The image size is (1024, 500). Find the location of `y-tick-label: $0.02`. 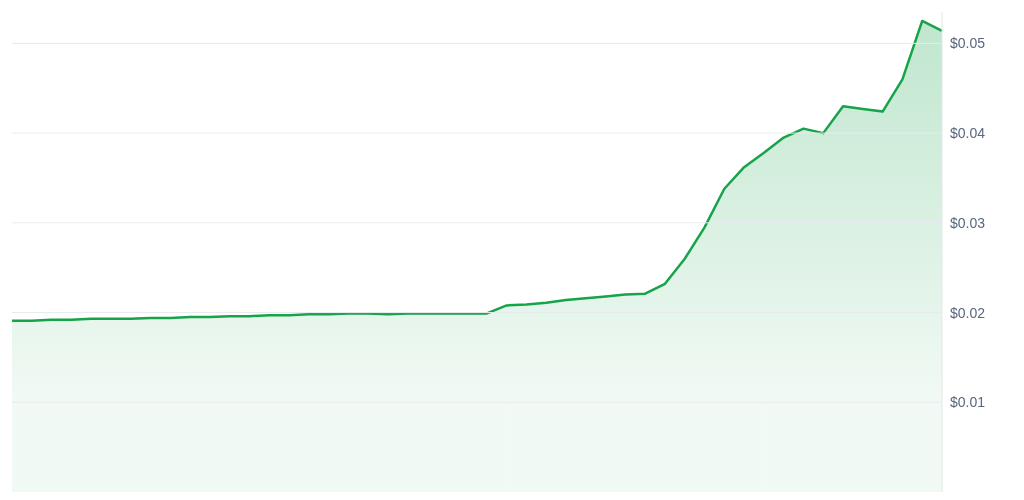

y-tick-label: $0.02 is located at coordinates (968, 312).